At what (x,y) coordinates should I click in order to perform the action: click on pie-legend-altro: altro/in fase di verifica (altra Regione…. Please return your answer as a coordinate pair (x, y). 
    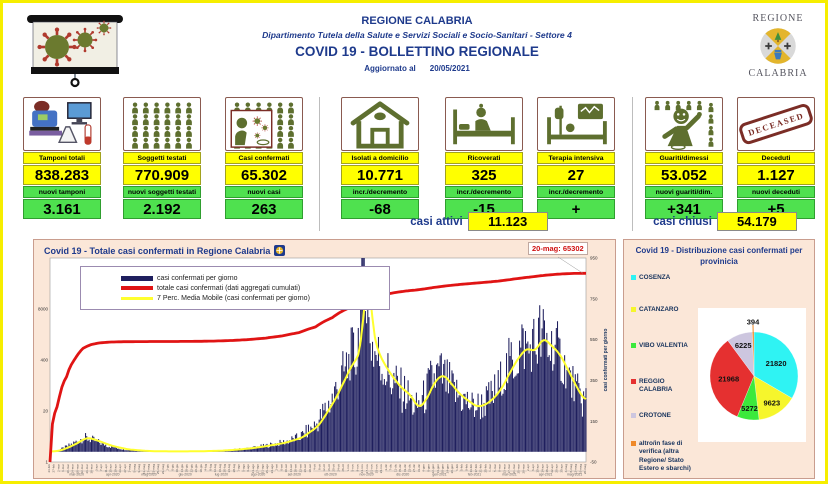
    Looking at the image, I should click on (664, 456).